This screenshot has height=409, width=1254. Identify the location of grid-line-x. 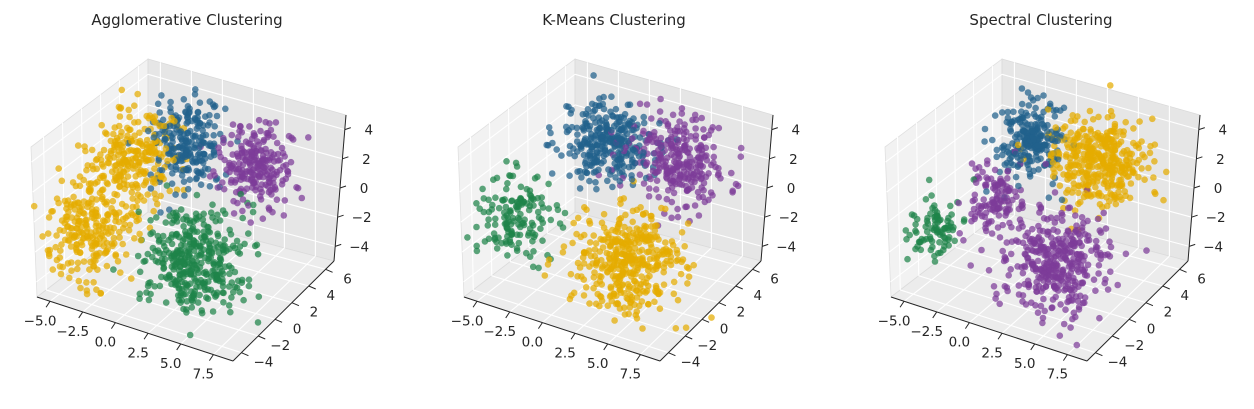
(691, 305).